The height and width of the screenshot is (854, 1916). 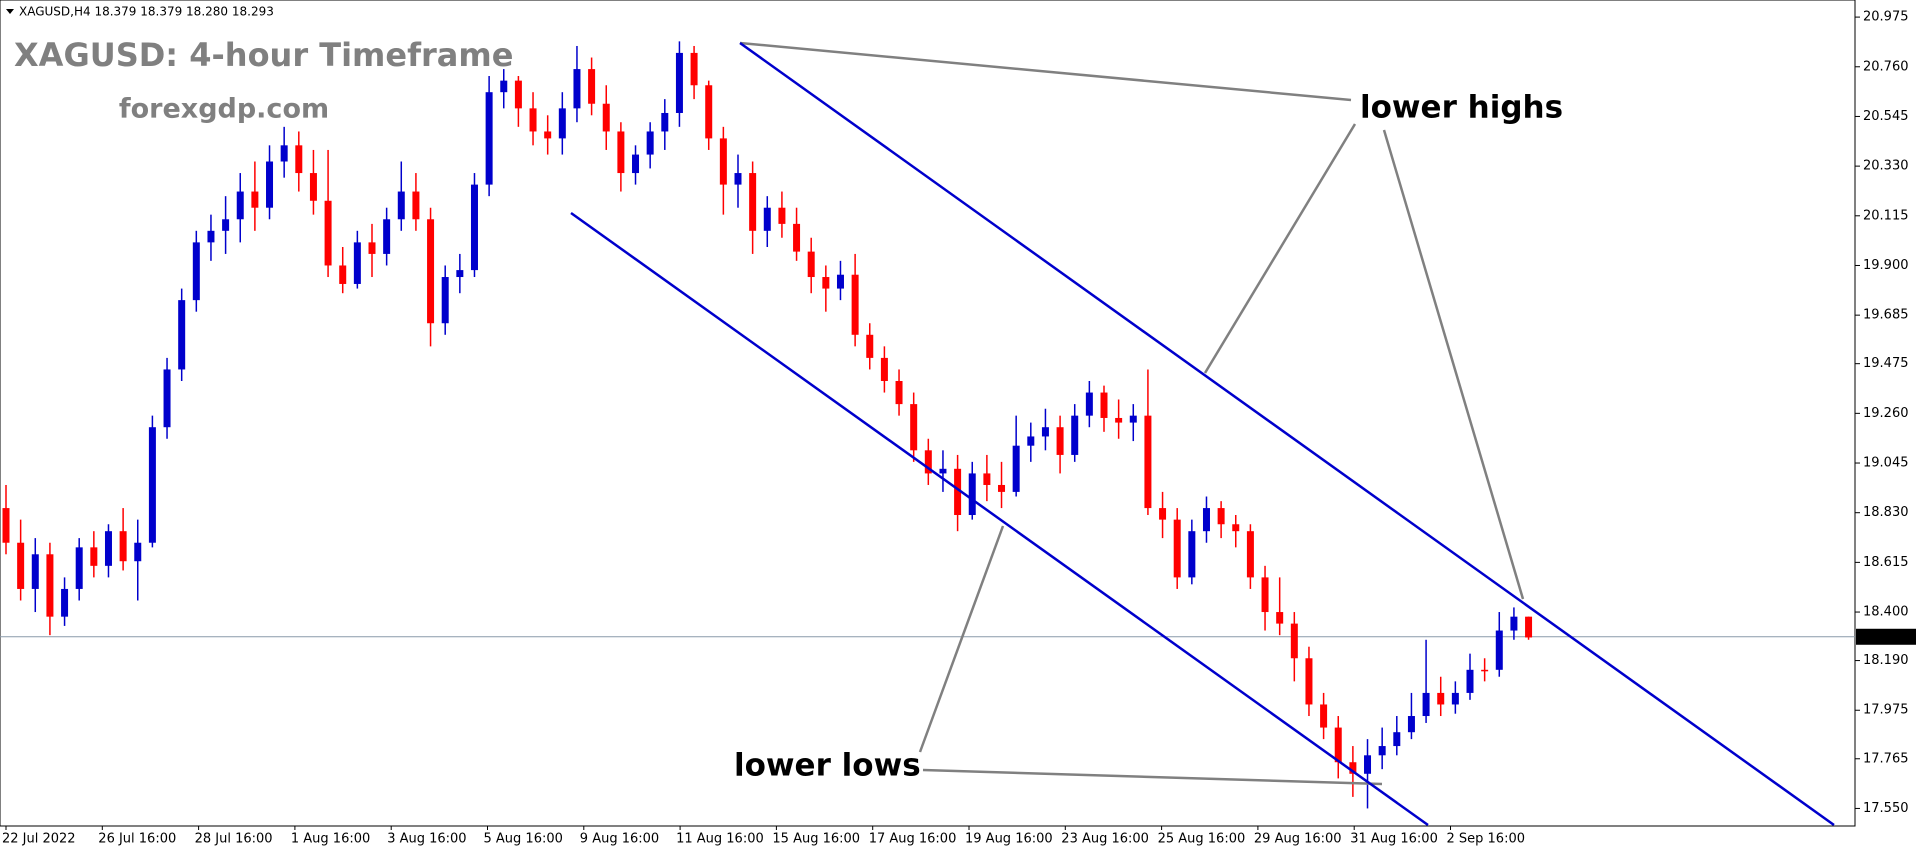 I want to click on header-icon, so click(x=10, y=11).